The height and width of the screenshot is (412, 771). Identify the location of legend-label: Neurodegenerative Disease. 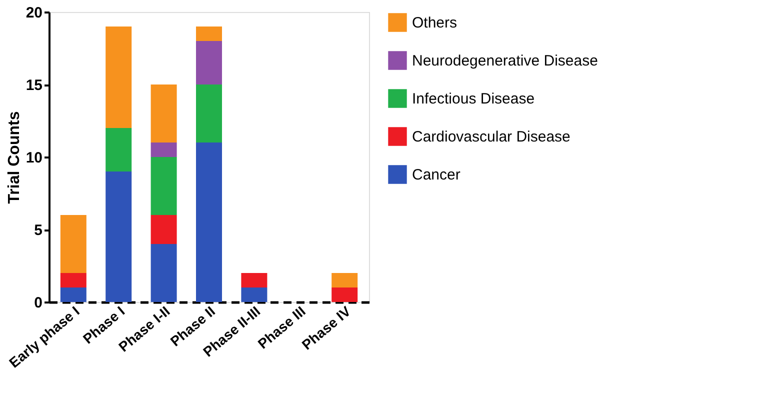
(505, 61).